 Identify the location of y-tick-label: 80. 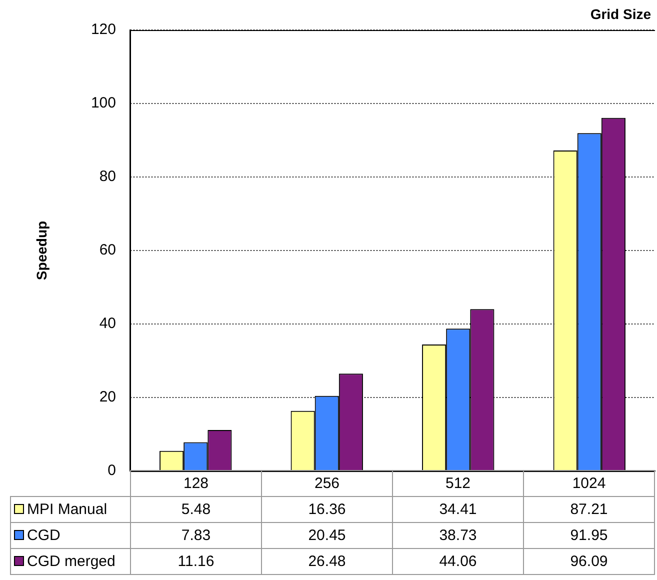
(107, 177).